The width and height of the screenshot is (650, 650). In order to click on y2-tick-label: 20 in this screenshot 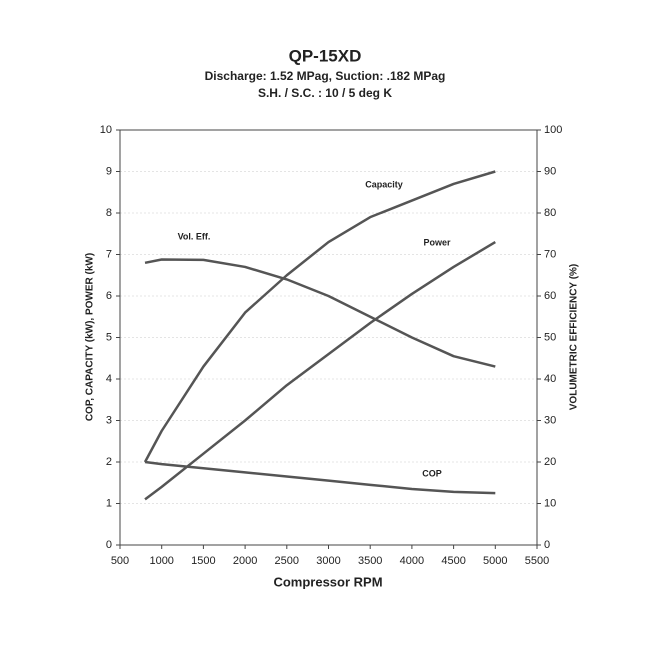, I will do `click(550, 462)`.